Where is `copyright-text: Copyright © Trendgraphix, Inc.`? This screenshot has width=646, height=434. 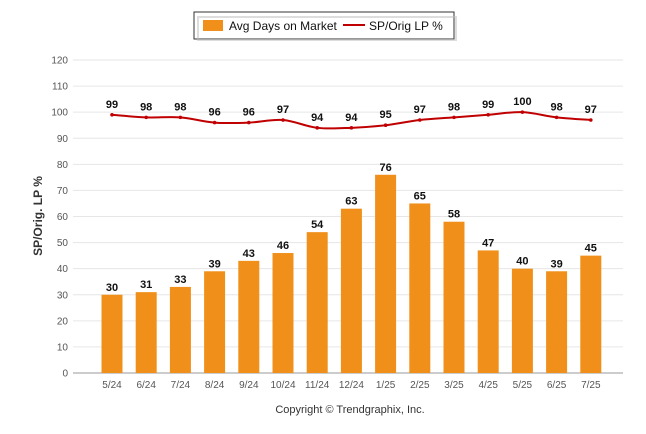 copyright-text: Copyright © Trendgraphix, Inc. is located at coordinates (349, 410).